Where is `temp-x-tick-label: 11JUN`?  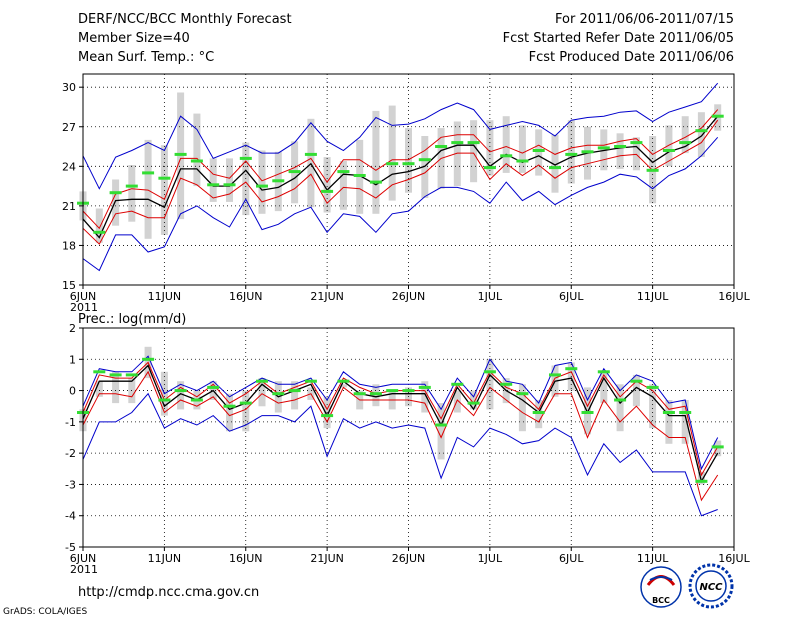
temp-x-tick-label: 11JUN is located at coordinates (165, 296).